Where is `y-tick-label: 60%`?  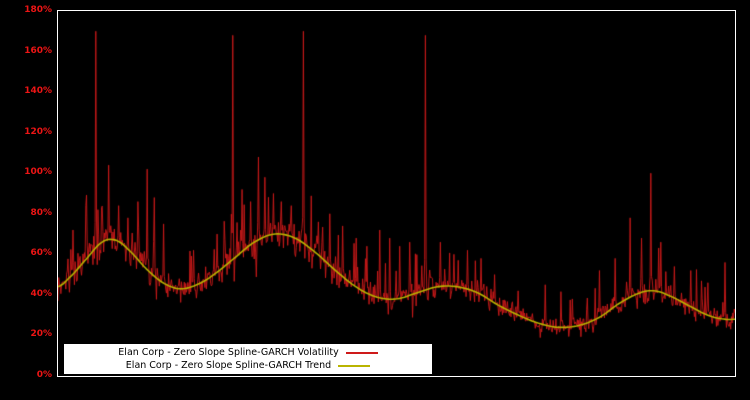 y-tick-label: 60% is located at coordinates (41, 253).